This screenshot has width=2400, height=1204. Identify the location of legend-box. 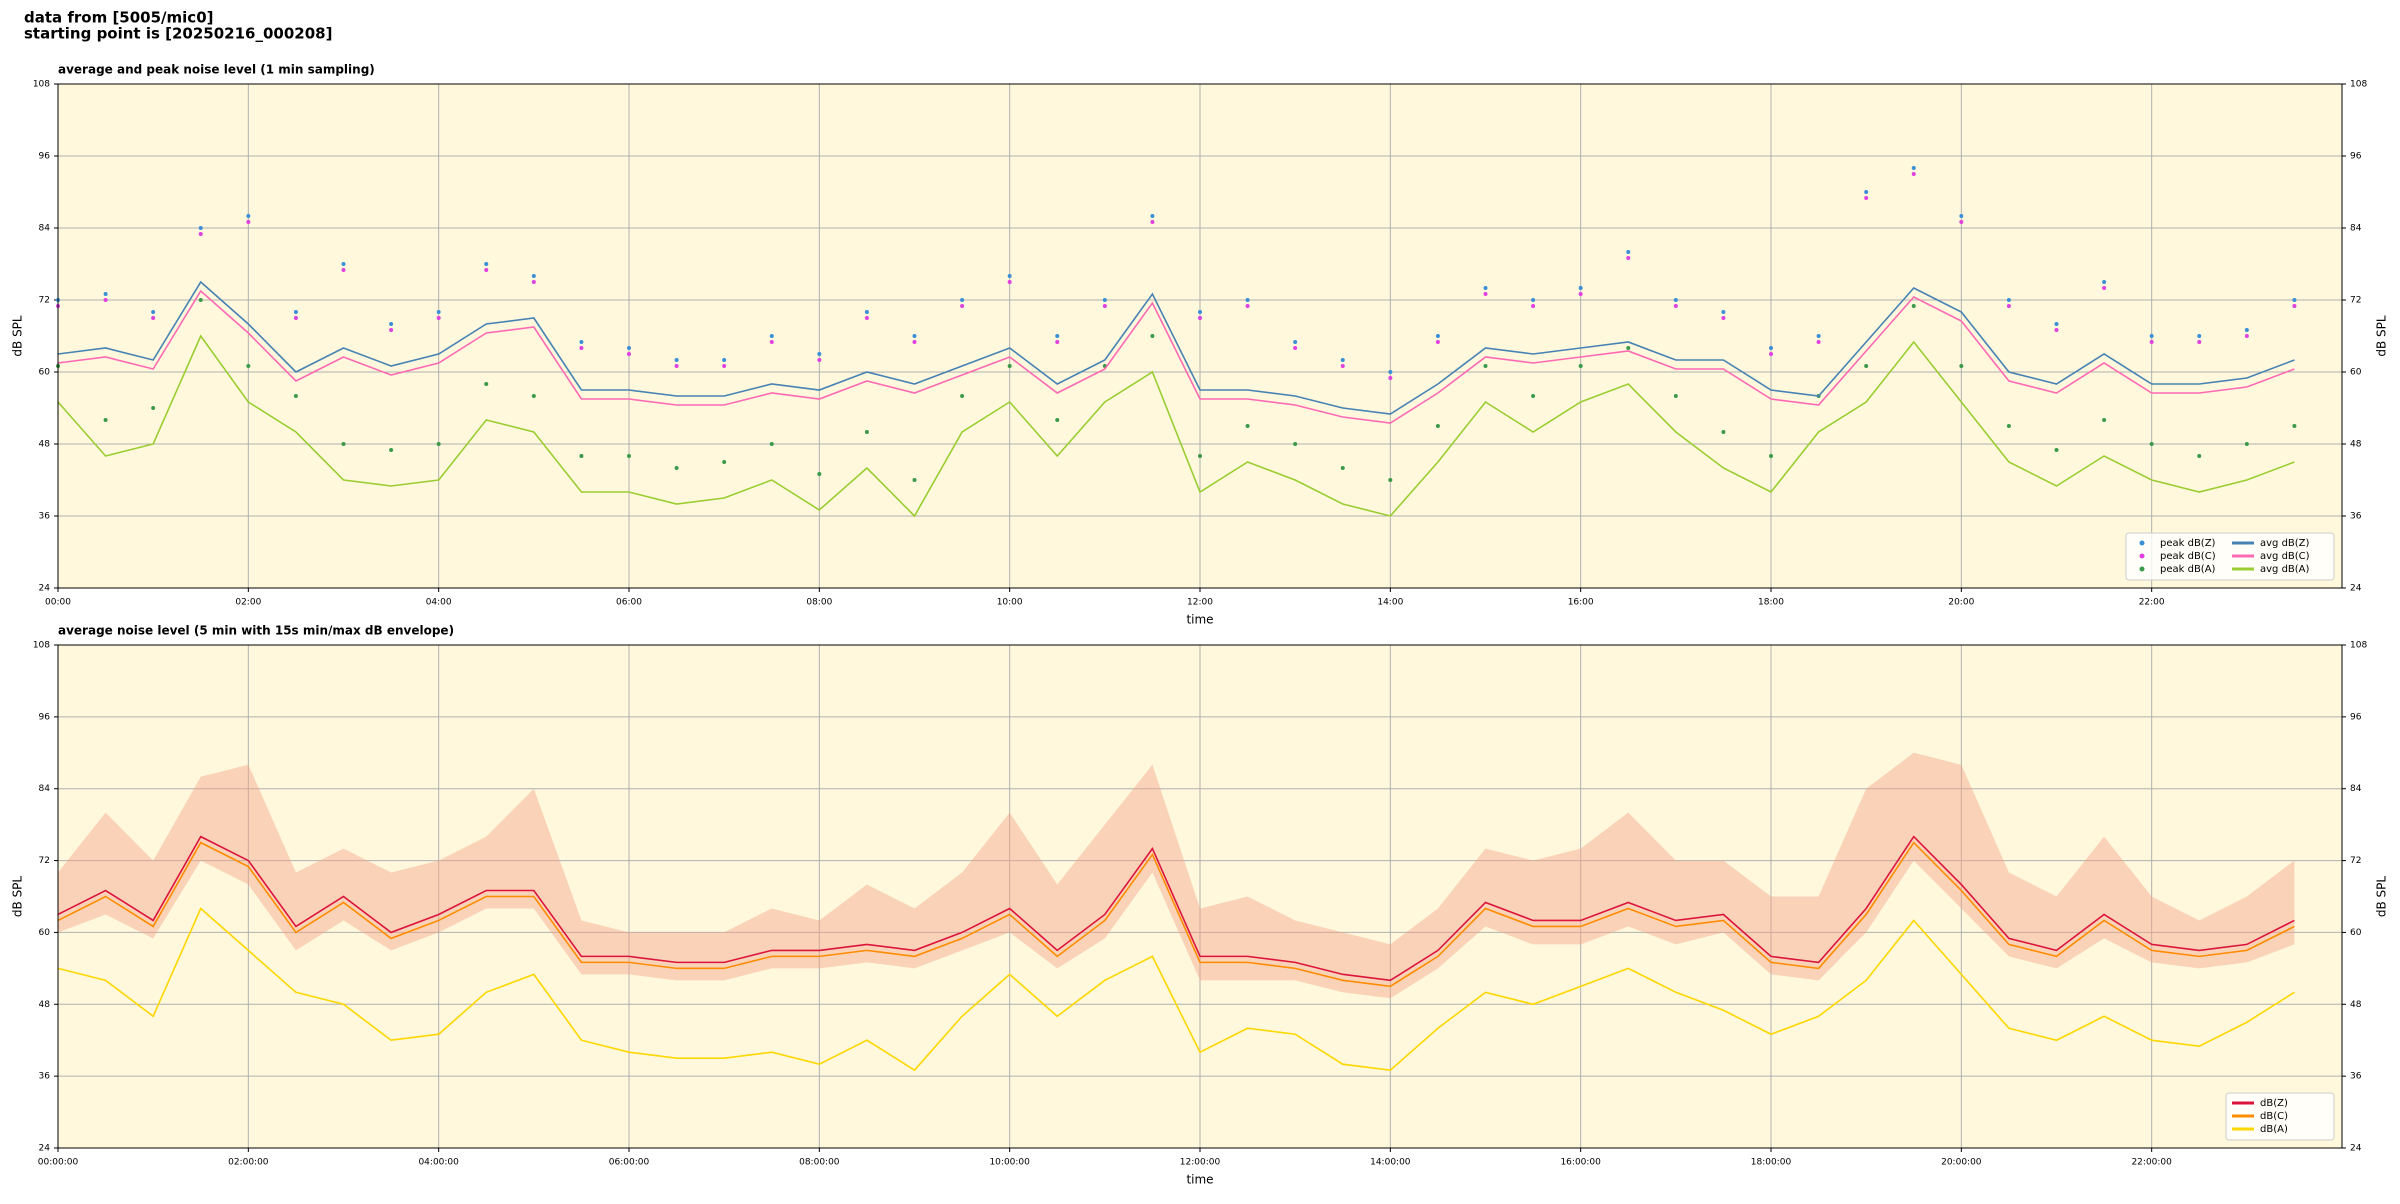
(2230, 556).